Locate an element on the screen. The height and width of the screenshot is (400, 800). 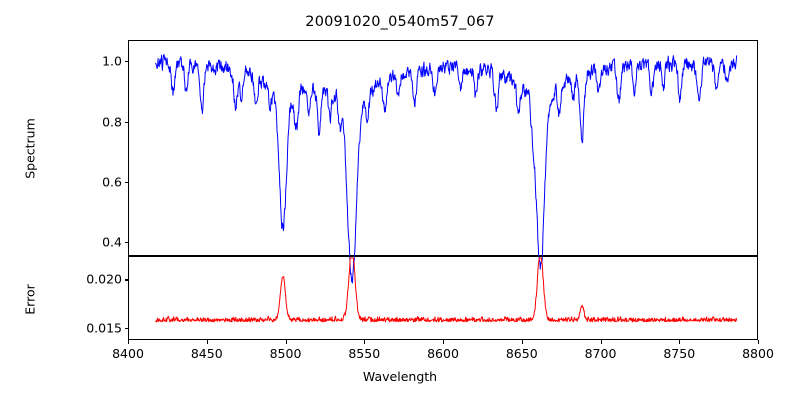
error-data-line is located at coordinates (446, 290).